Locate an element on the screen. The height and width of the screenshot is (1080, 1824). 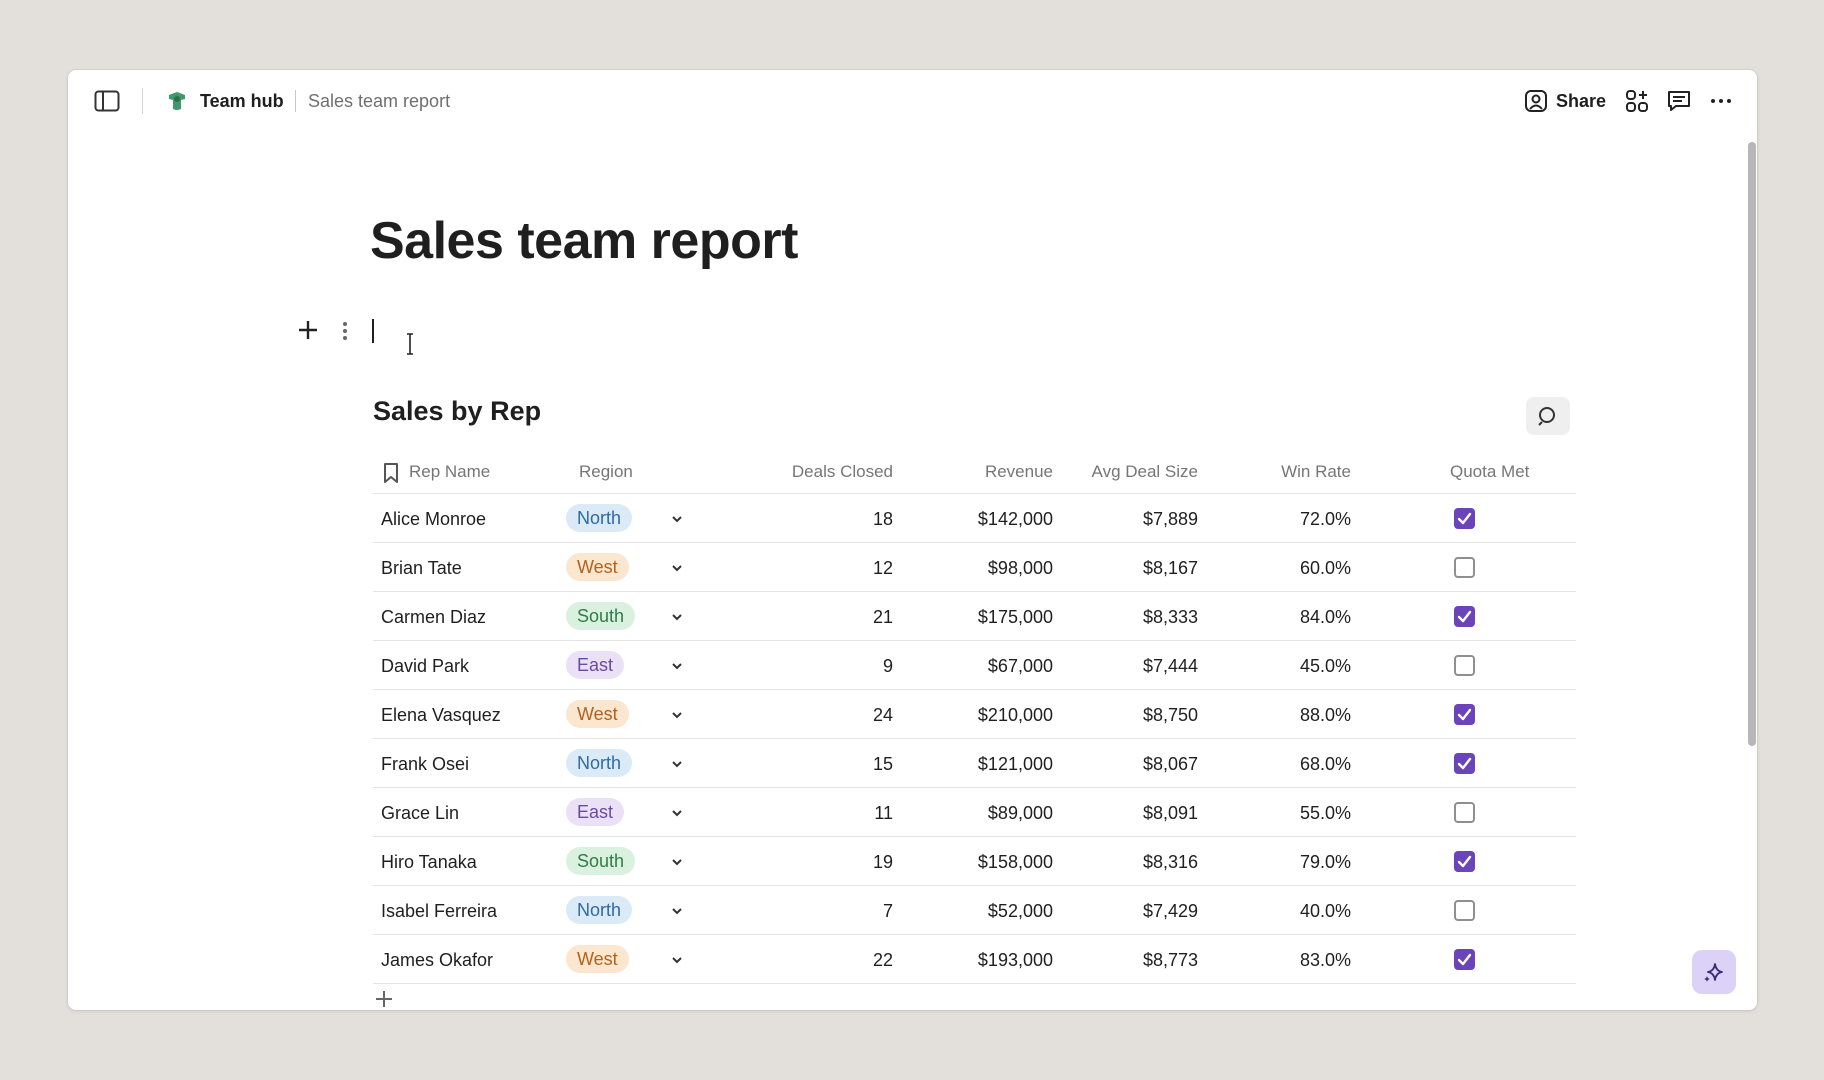
breadcrumb-current-page: Sales team report is located at coordinates (379, 101).